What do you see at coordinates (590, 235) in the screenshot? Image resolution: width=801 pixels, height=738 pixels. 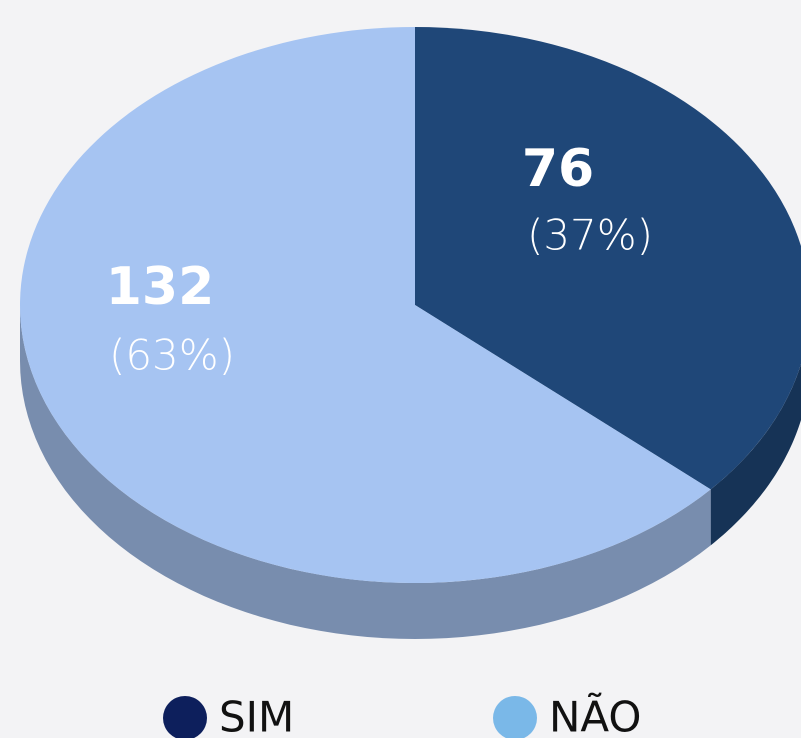 I see `percent-label: (37%)` at bounding box center [590, 235].